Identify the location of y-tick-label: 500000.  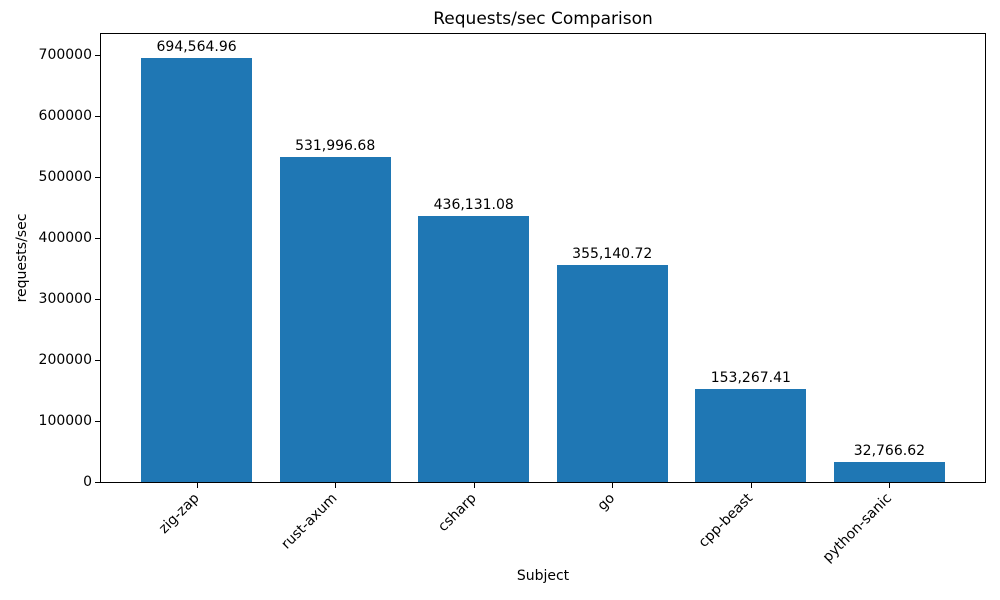
(65, 176).